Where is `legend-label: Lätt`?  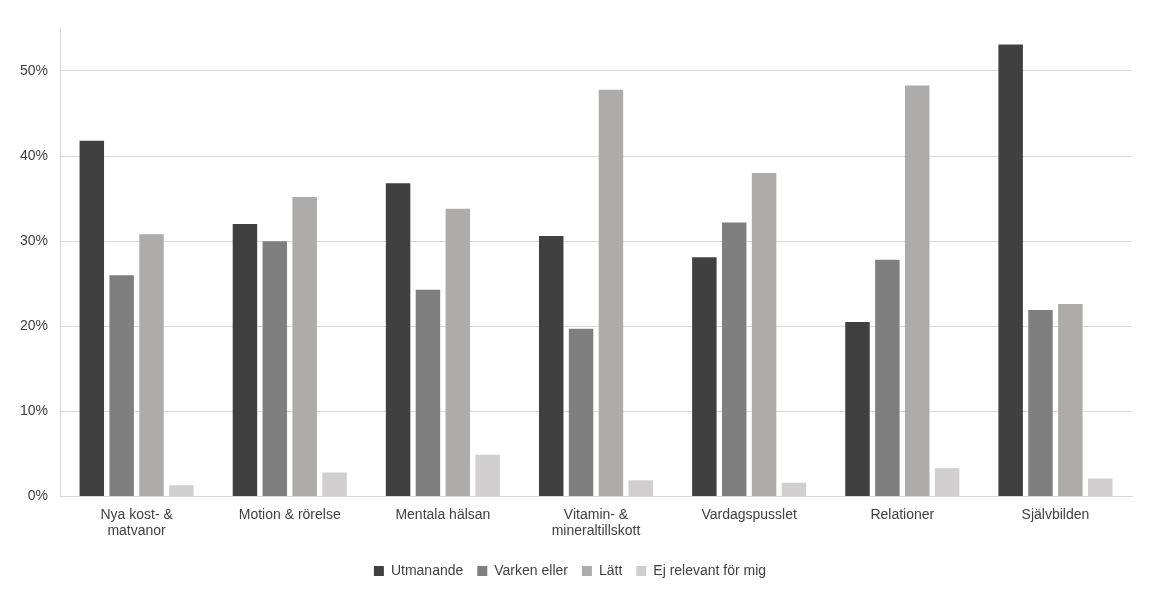 legend-label: Lätt is located at coordinates (610, 569).